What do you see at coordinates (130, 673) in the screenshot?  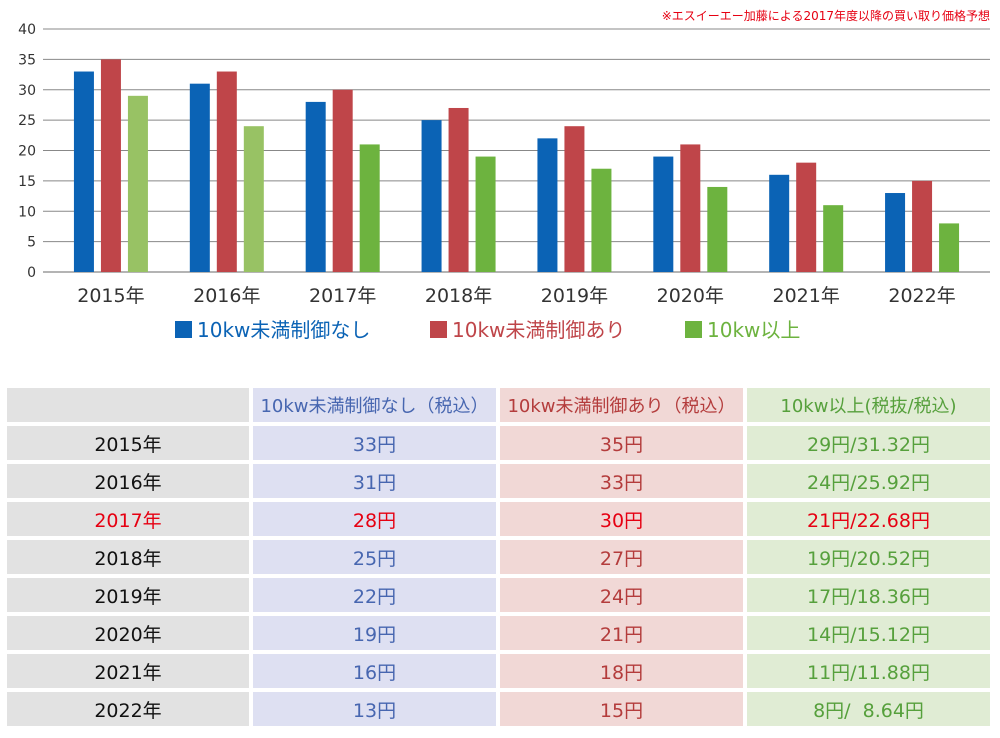 I see `year-cell: 2021年` at bounding box center [130, 673].